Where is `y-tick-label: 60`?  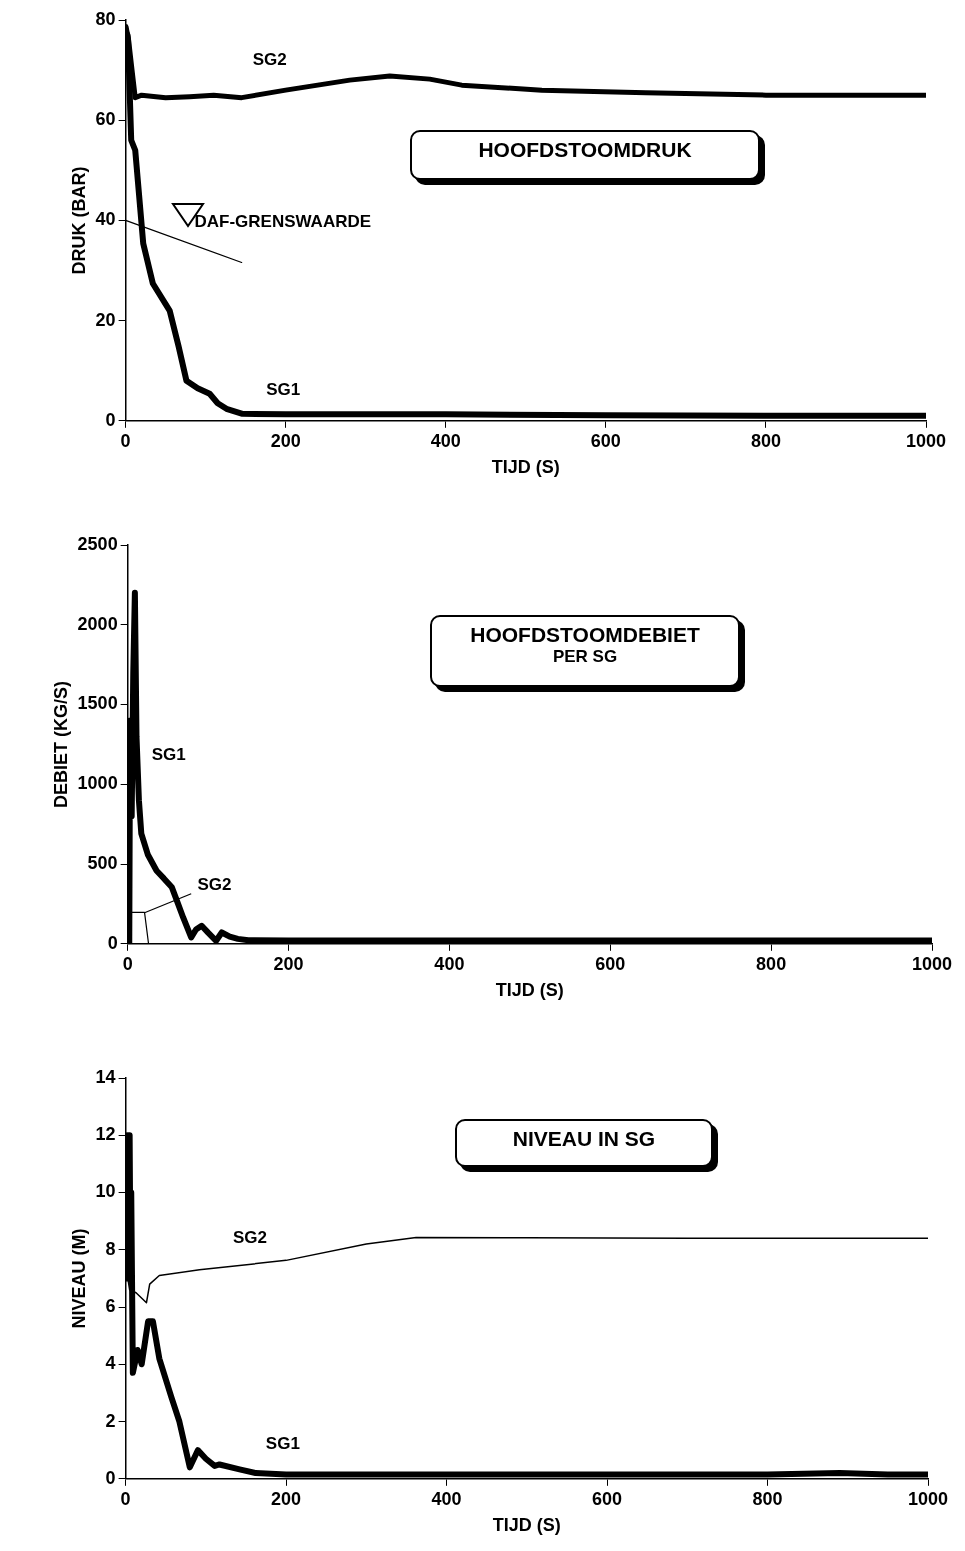
y-tick-label: 60 is located at coordinates (105, 119).